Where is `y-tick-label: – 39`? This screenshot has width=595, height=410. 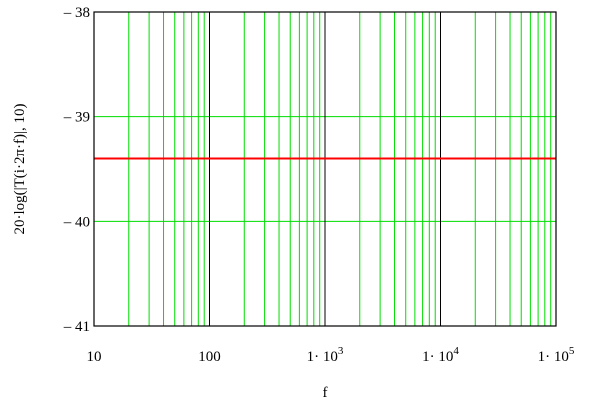 y-tick-label: – 39 is located at coordinates (76, 118).